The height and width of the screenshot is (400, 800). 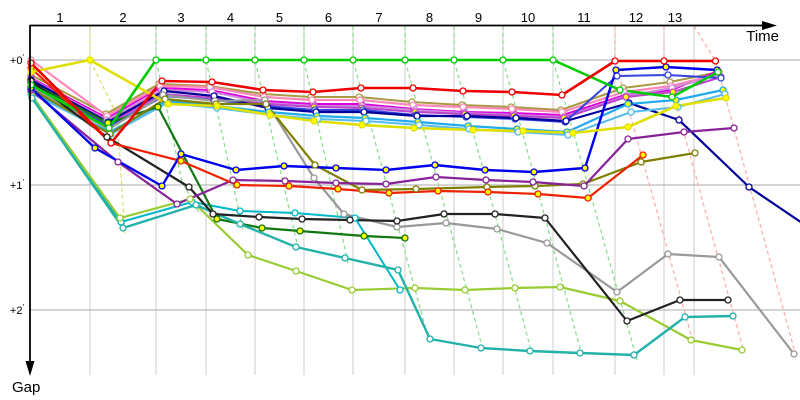 I want to click on svg-text: Time, so click(x=762, y=36).